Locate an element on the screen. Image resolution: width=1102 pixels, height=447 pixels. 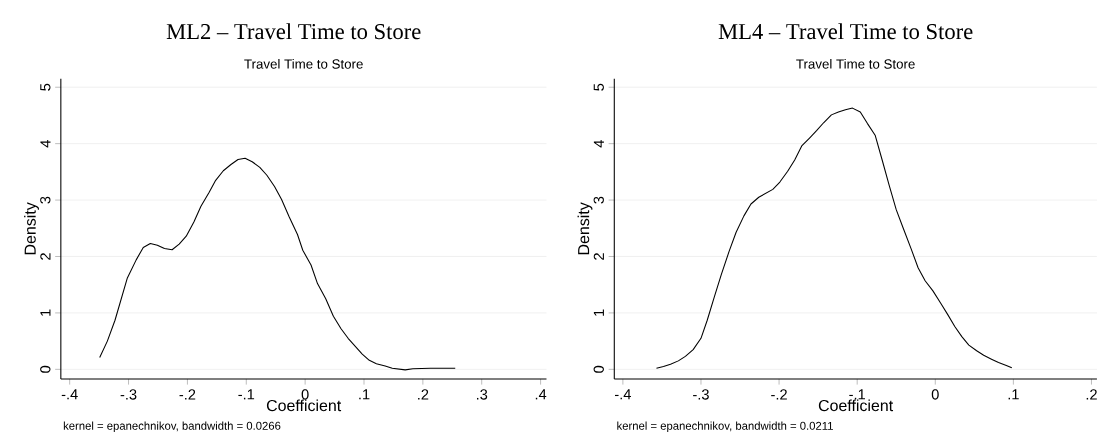
x-tick-label: .4 is located at coordinates (541, 394).